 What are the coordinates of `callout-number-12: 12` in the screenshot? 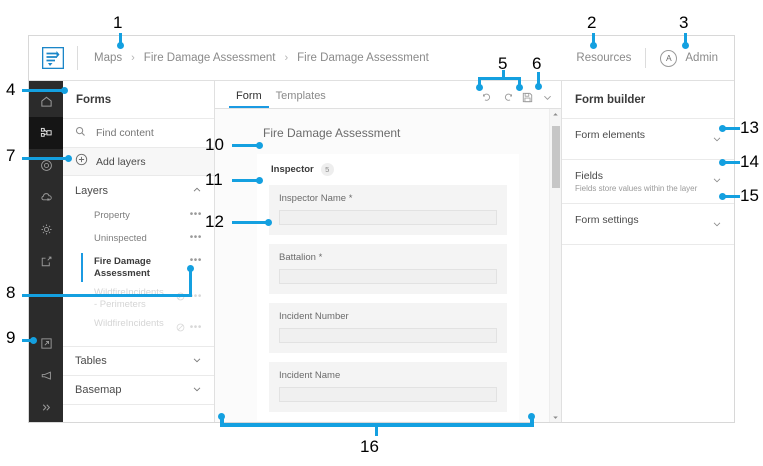 It's located at (214, 221).